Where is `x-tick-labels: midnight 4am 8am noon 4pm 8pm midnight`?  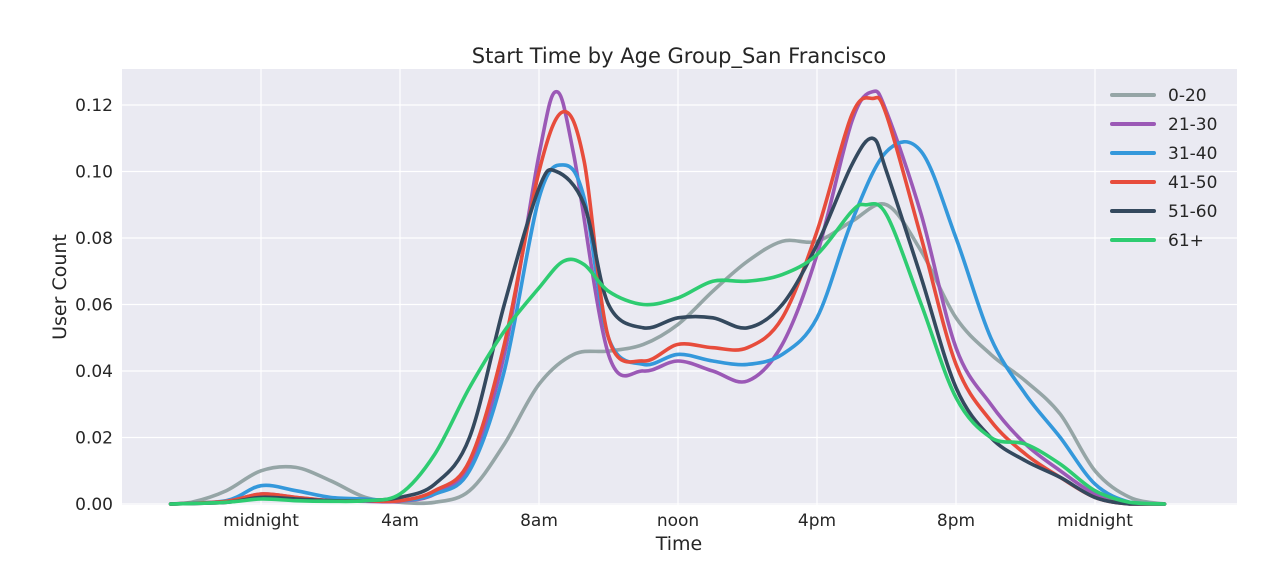
x-tick-labels: midnight 4am 8am noon 4pm 8pm midnight is located at coordinates (678, 521).